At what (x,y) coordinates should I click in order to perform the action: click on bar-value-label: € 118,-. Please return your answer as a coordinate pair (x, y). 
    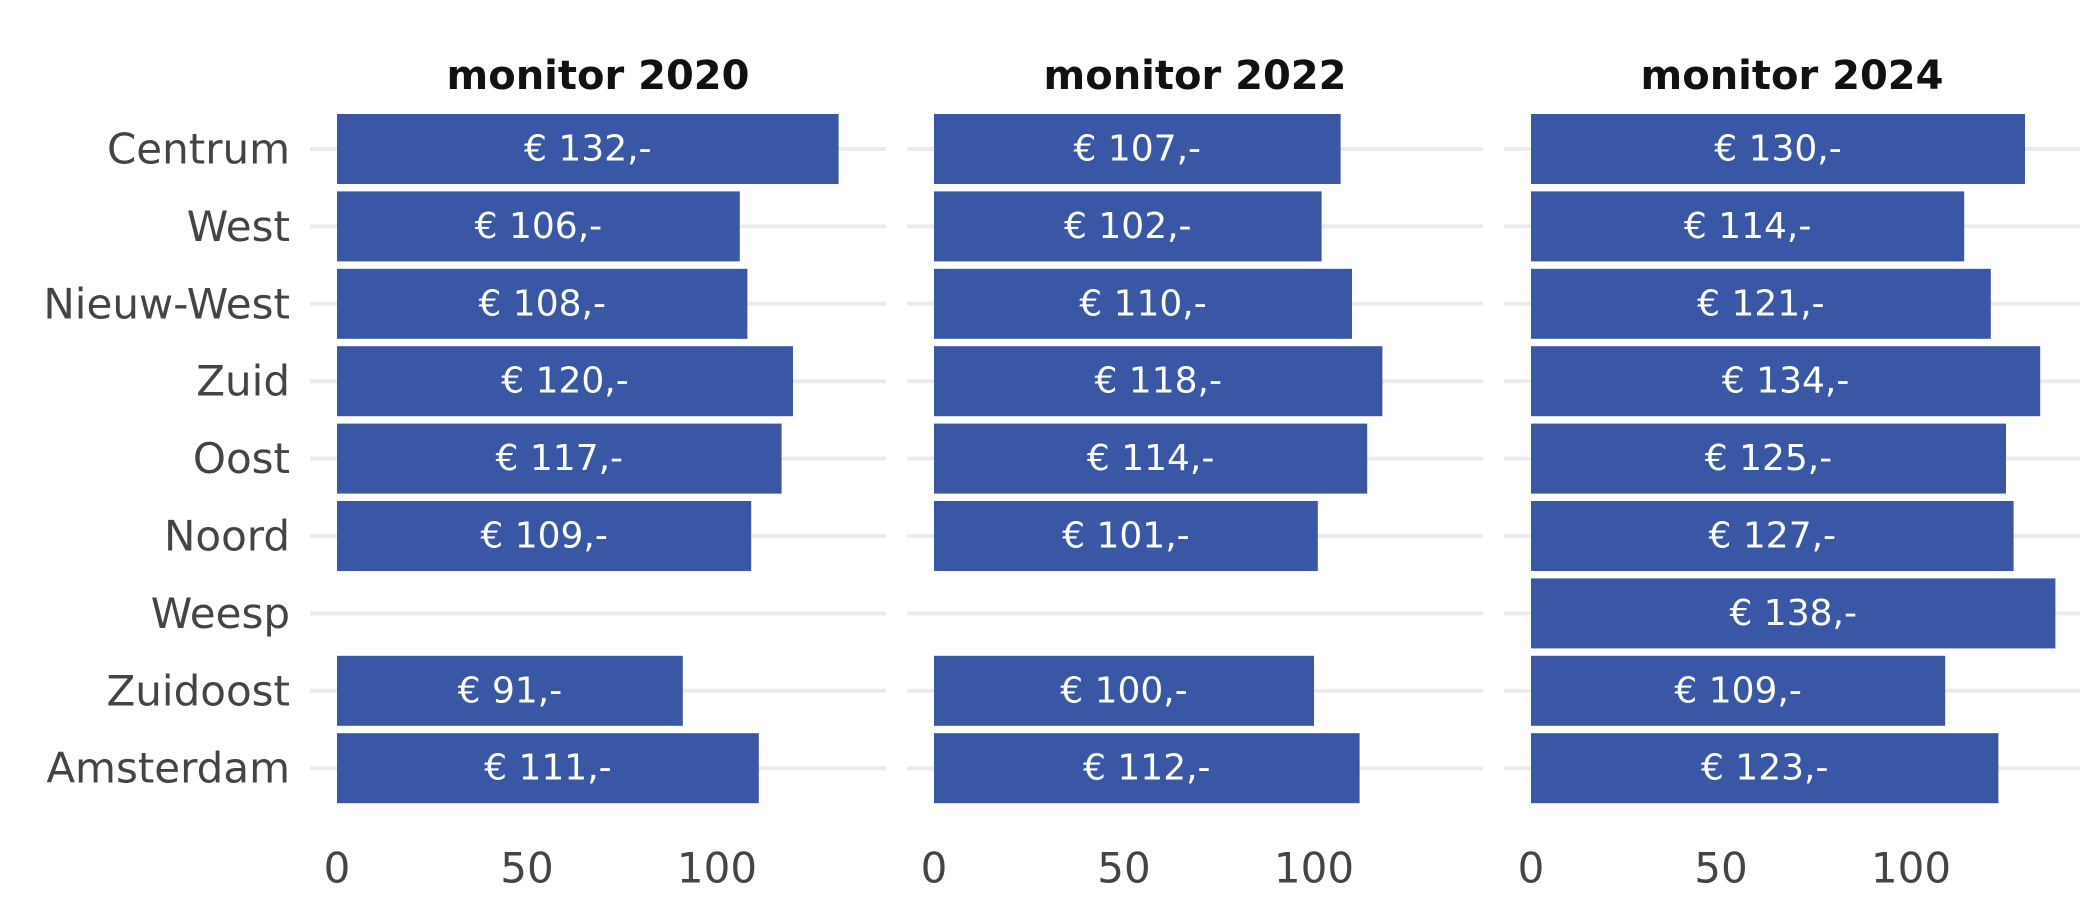
    Looking at the image, I should click on (1158, 381).